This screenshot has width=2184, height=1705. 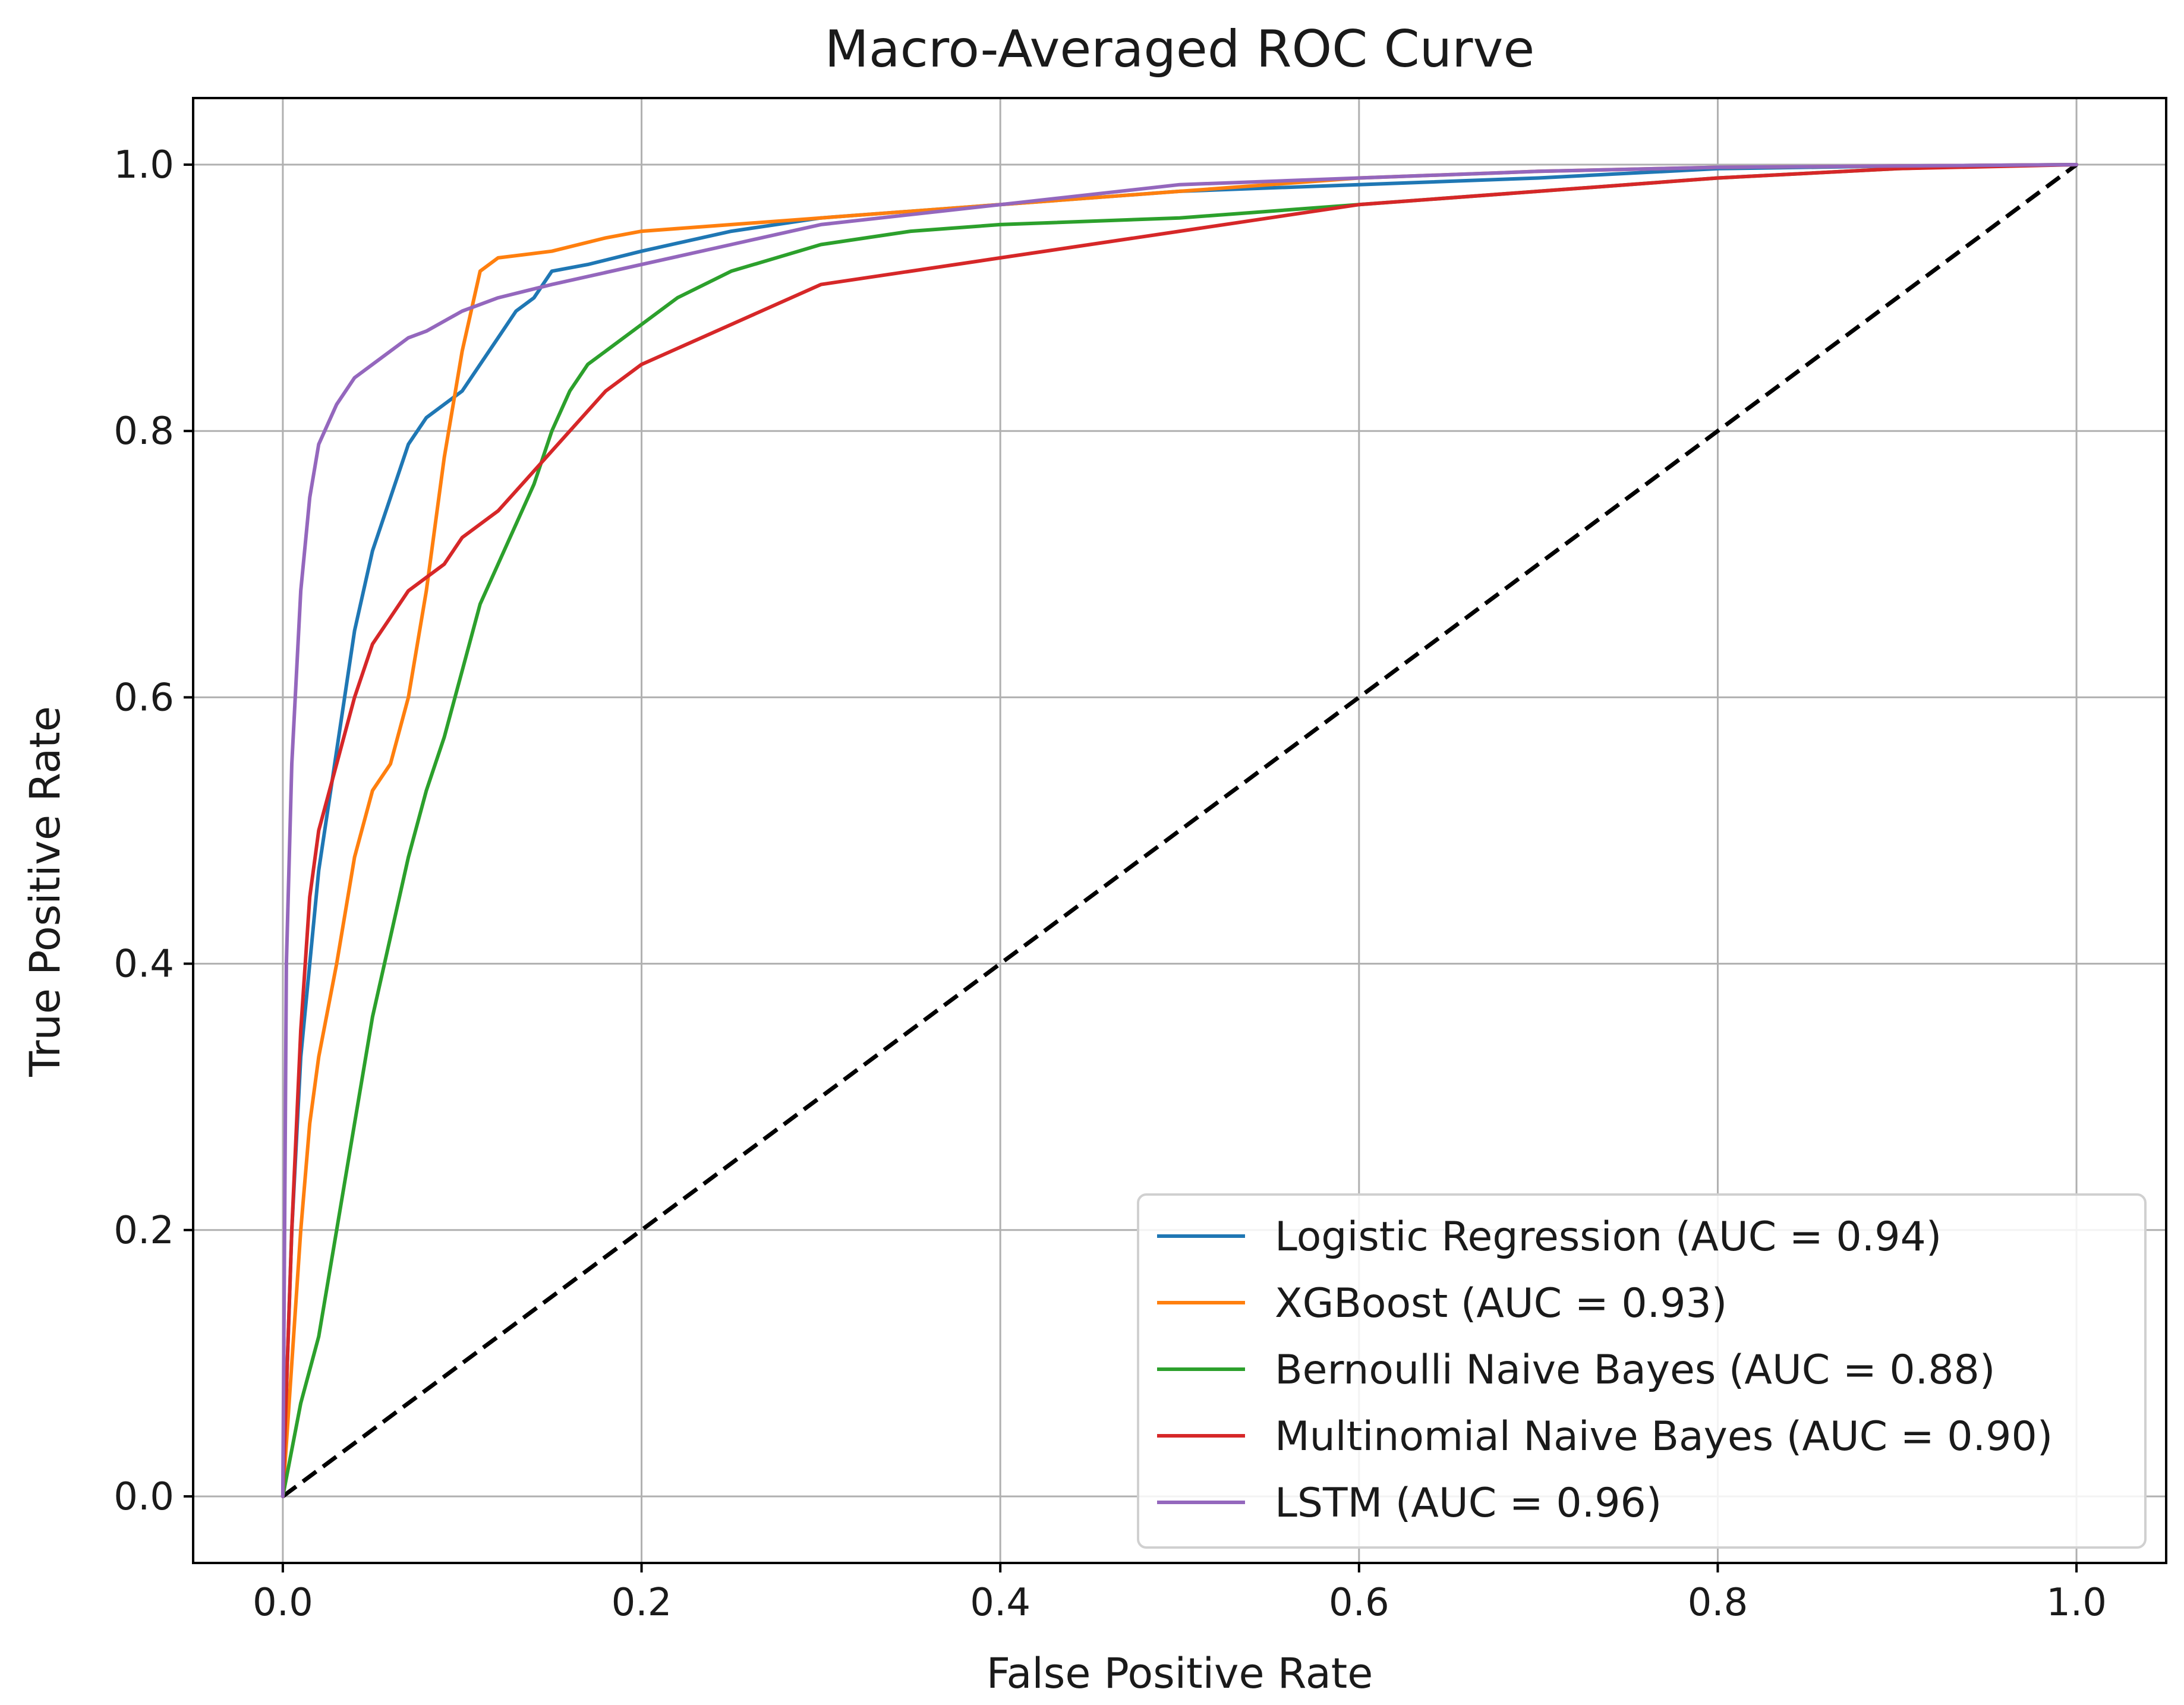 I want to click on y-tick-label: 0.4, so click(x=144, y=965).